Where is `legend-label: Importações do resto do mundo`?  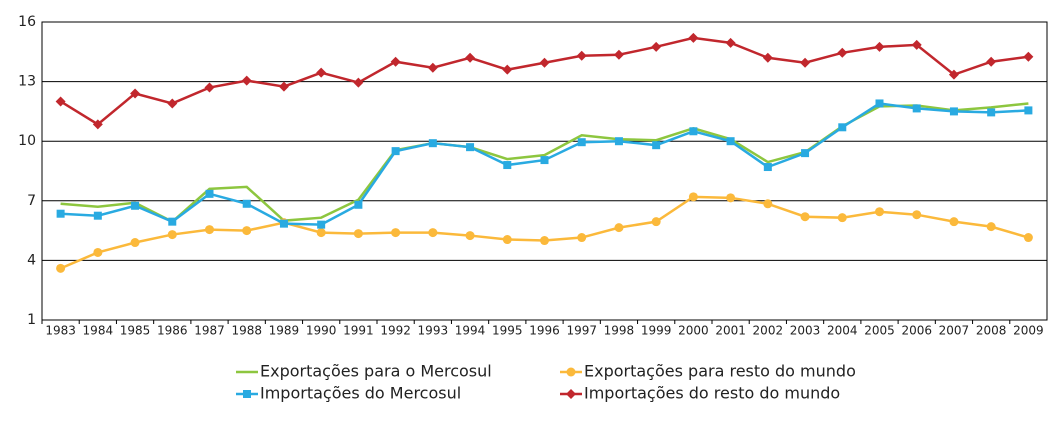
legend-label: Importações do resto do mundo is located at coordinates (712, 393).